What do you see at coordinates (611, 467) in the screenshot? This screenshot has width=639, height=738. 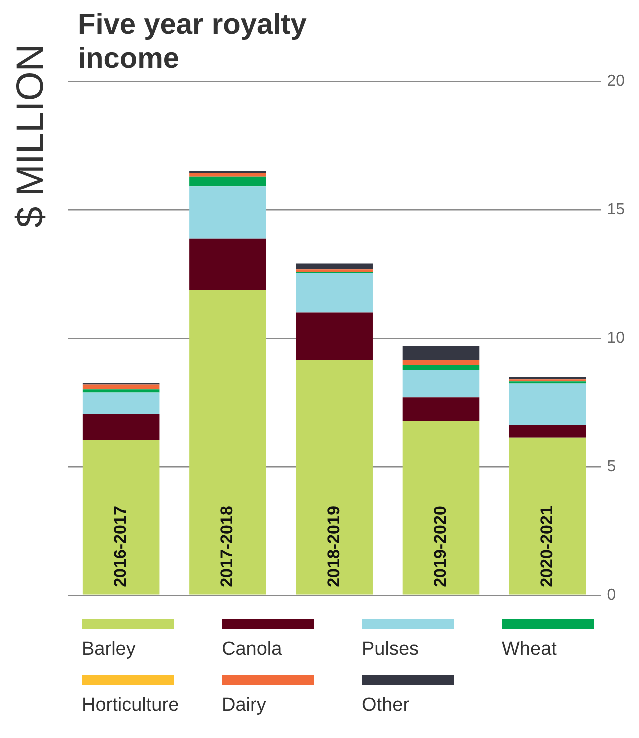 I see `y-tick-label: 5` at bounding box center [611, 467].